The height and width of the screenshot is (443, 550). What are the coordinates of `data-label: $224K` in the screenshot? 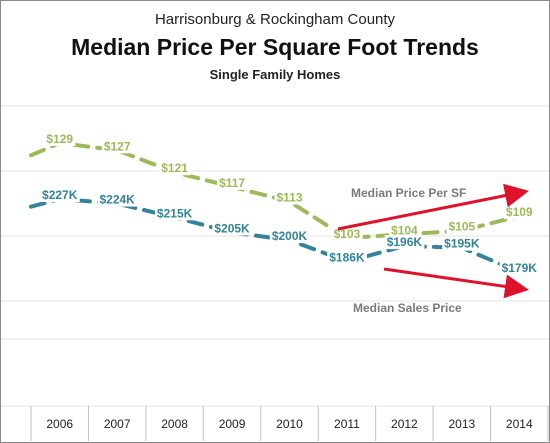 It's located at (117, 200).